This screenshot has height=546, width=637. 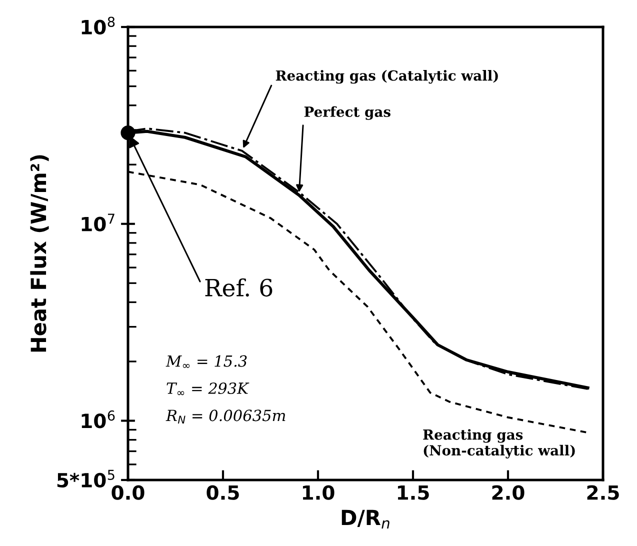 What do you see at coordinates (238, 287) in the screenshot?
I see `text: Ref. 6` at bounding box center [238, 287].